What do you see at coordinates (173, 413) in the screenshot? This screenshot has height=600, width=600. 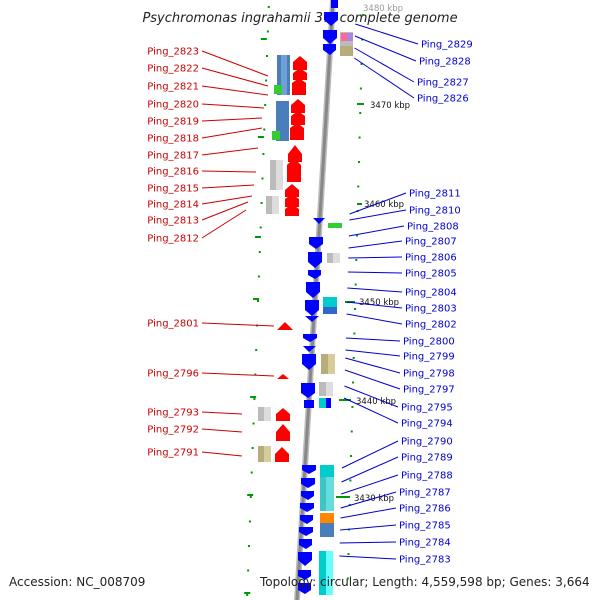 I see `gene-label-left: Ping_2793` at bounding box center [173, 413].